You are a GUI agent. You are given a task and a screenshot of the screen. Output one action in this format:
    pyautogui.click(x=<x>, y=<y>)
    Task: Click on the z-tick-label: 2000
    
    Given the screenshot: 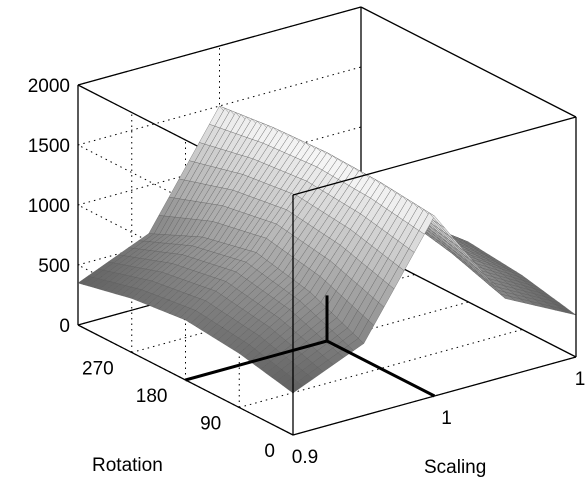 What is the action you would take?
    pyautogui.click(x=49, y=86)
    